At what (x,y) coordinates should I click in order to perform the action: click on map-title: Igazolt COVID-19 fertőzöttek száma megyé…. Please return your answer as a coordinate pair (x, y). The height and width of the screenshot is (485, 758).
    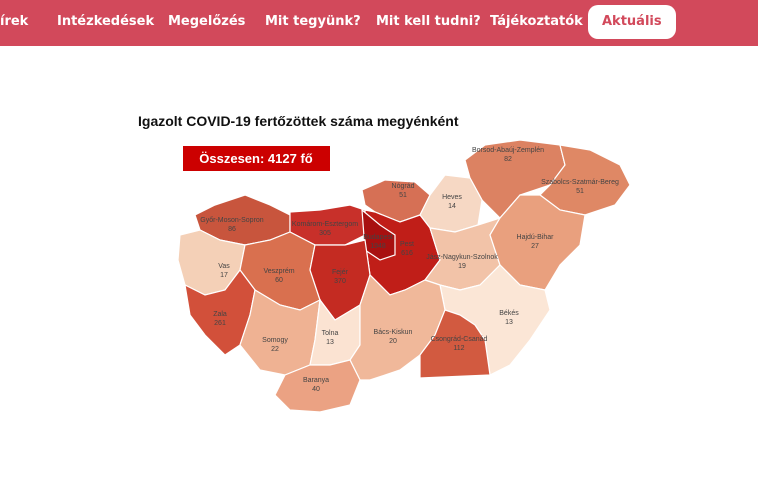
    Looking at the image, I should click on (298, 121).